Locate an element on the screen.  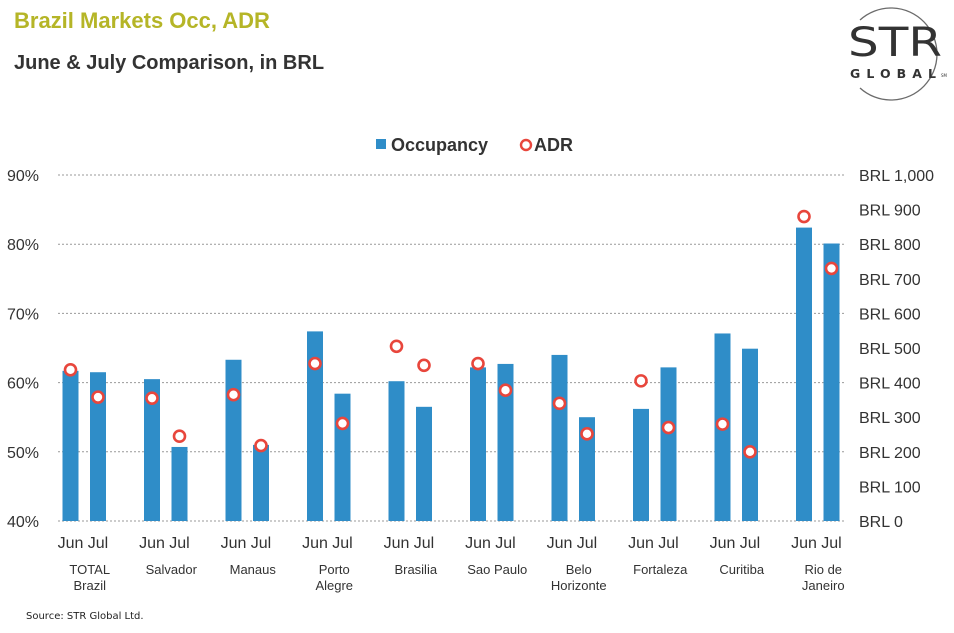
market-label: Porto Alegre is located at coordinates (334, 577).